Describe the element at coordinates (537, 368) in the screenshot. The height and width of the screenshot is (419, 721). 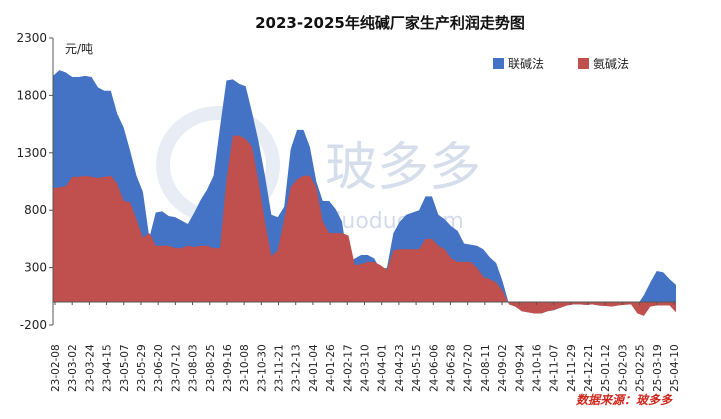
I see `x-tick-label: 24-10-16` at that location.